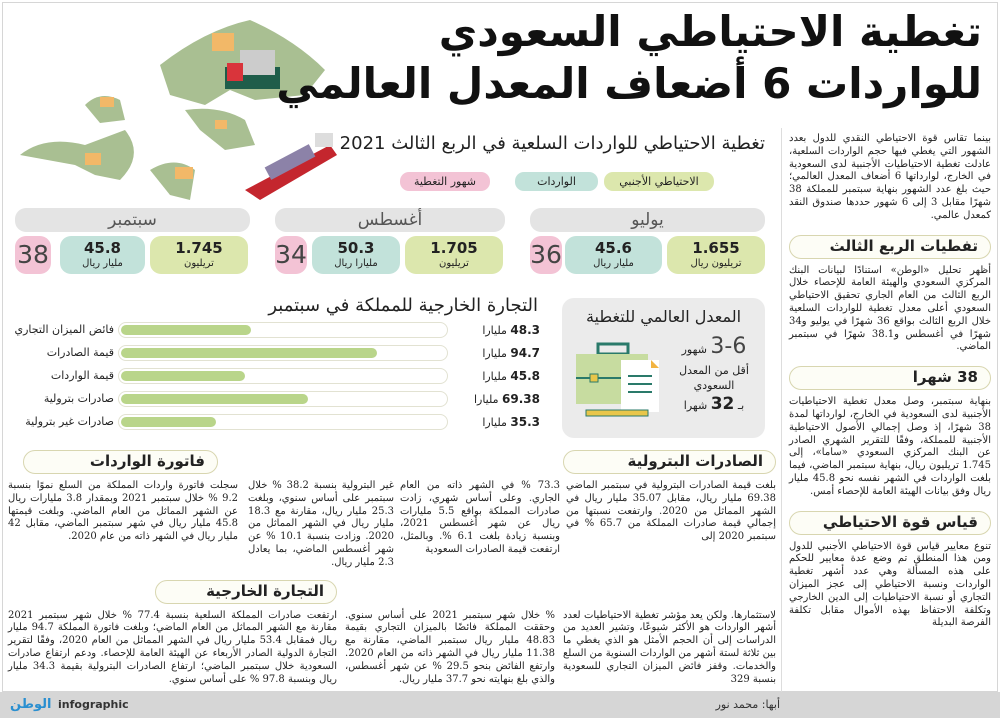 Image resolution: width=1000 pixels, height=718 pixels. What do you see at coordinates (445, 181) in the screenshot?
I see `legend-months: شهور التغطية` at bounding box center [445, 181].